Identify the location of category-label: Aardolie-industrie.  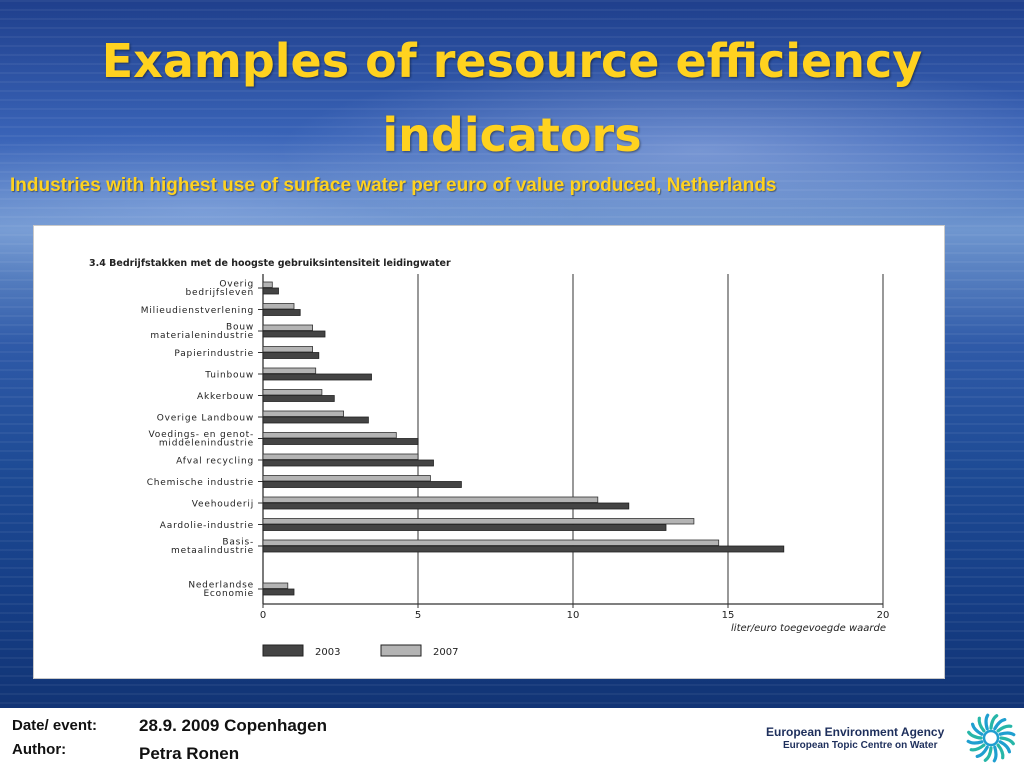
(207, 526).